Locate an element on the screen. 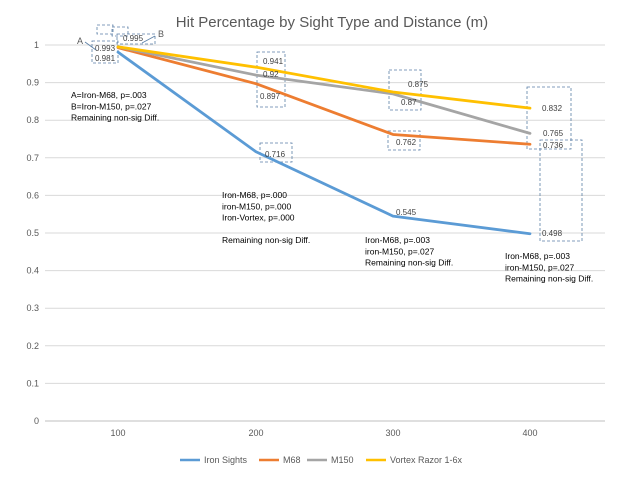  data-label: 0.92 is located at coordinates (271, 74).